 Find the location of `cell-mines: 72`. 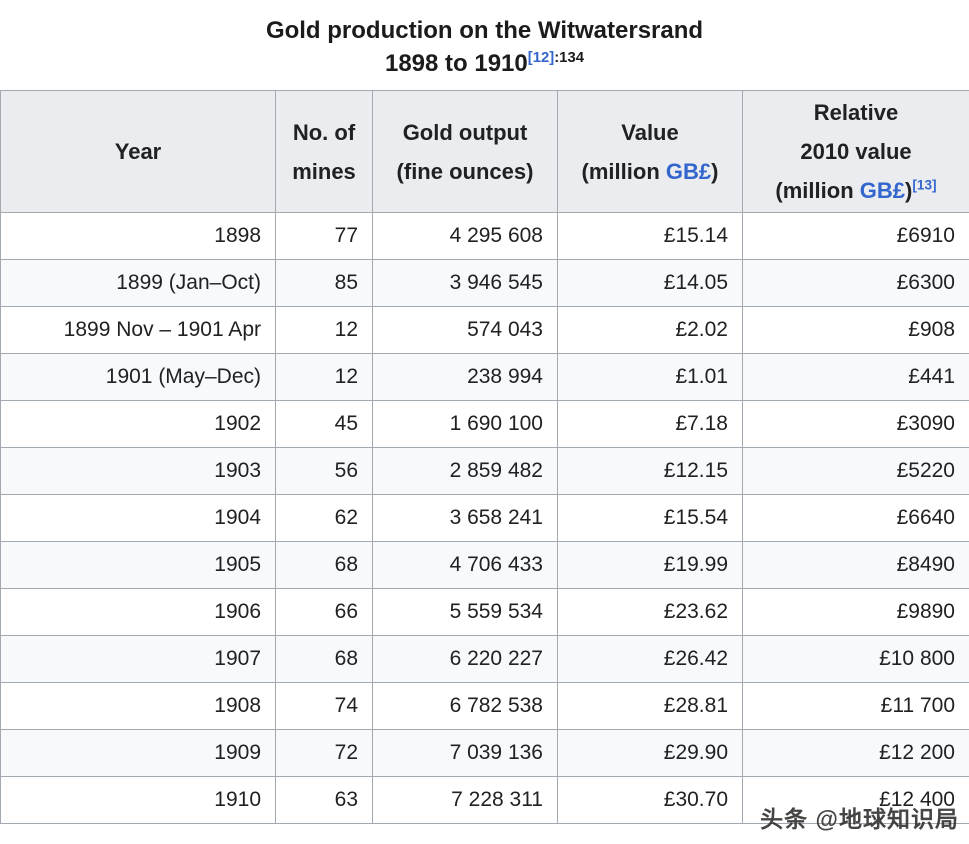

cell-mines: 72 is located at coordinates (324, 753).